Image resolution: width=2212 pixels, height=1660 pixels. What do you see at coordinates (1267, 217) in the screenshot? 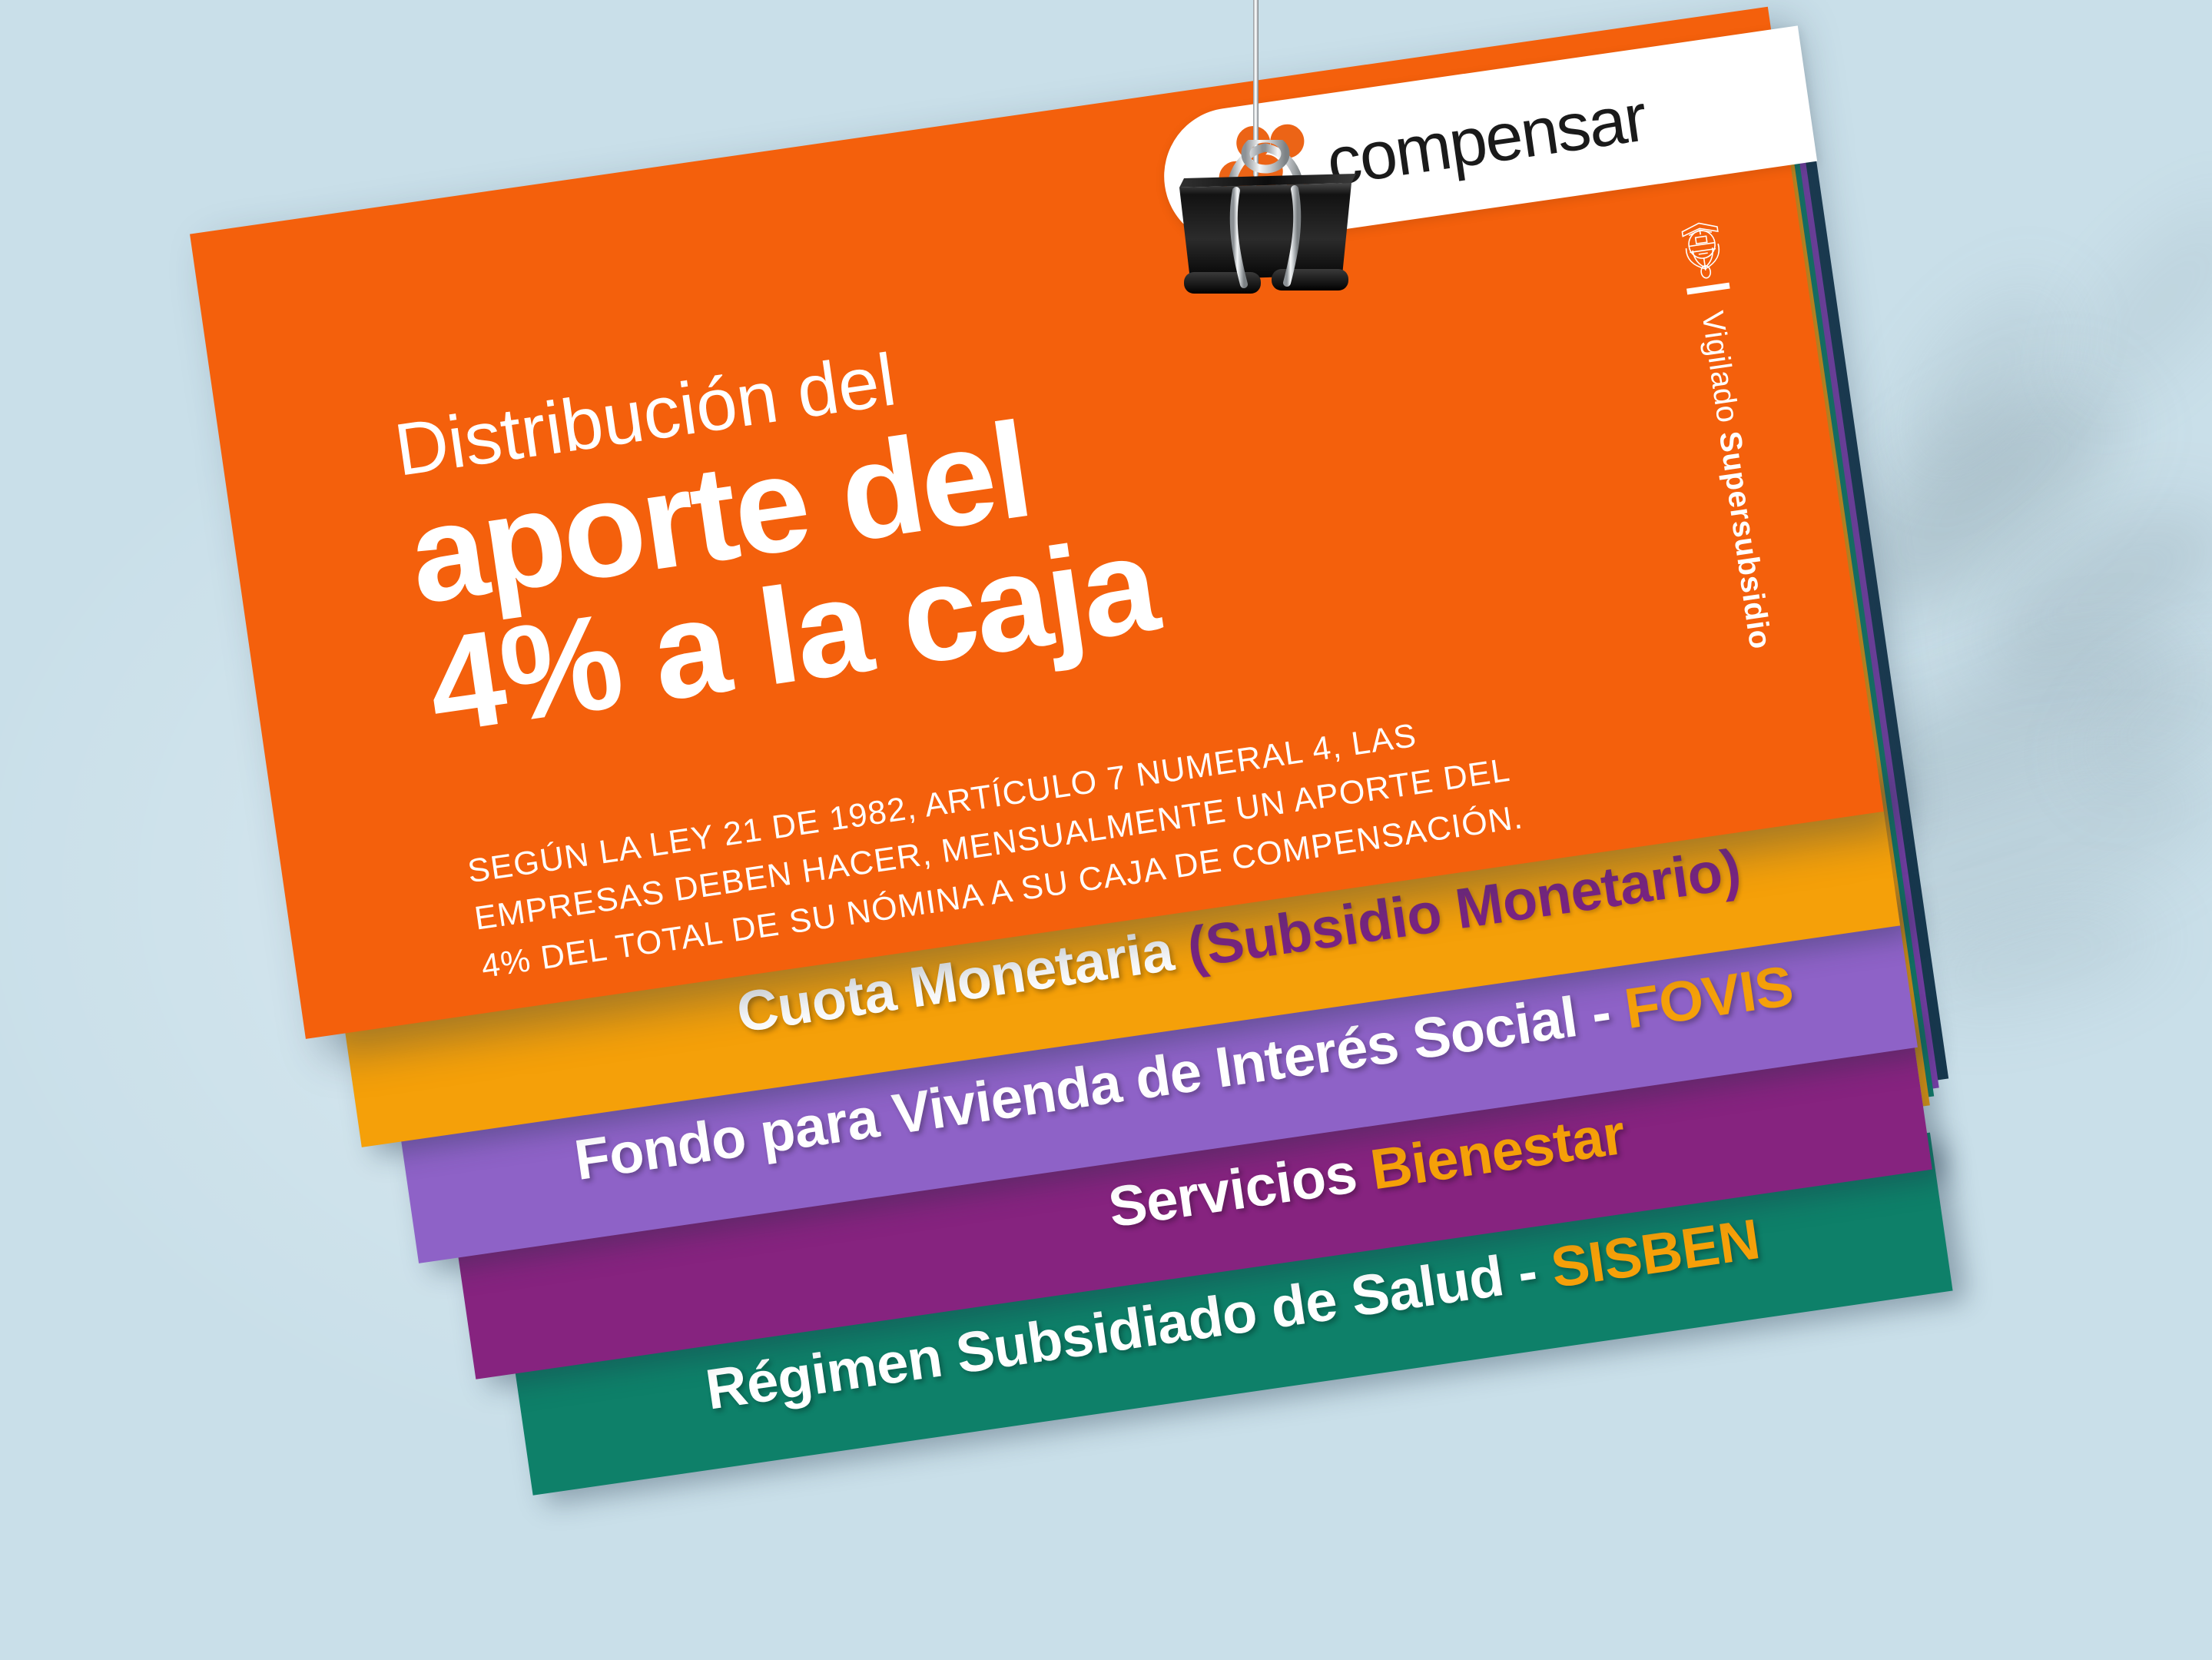
I see `binder-clip-icon` at bounding box center [1267, 217].